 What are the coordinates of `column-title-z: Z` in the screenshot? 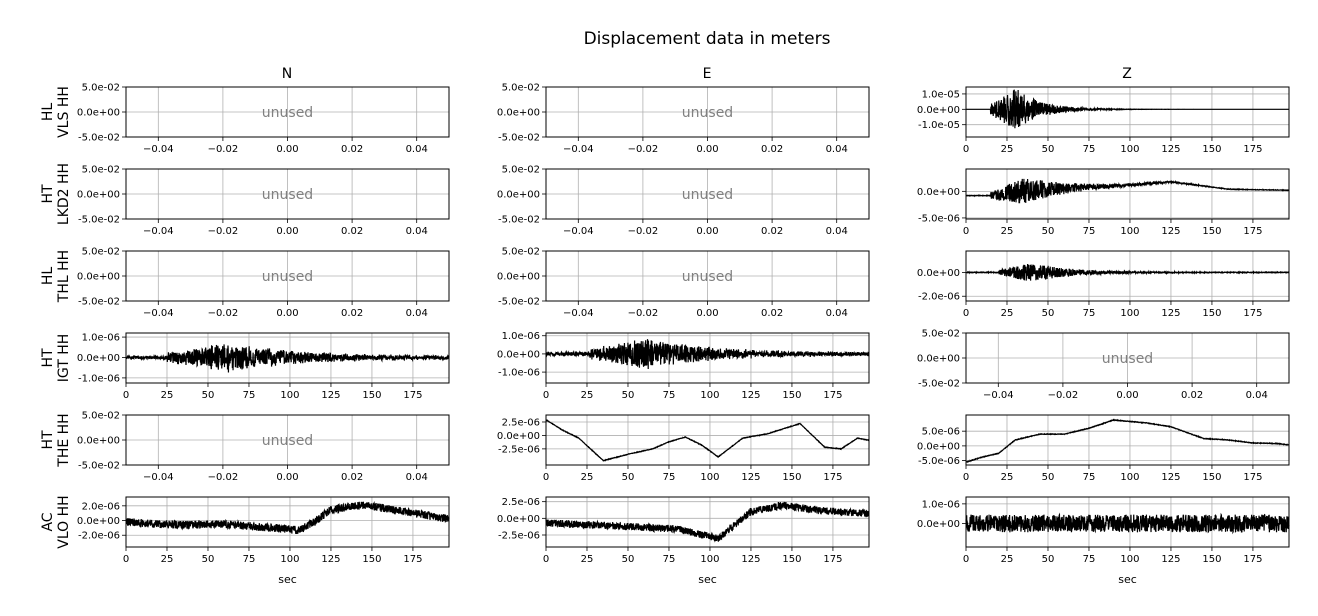 It's located at (1127, 74).